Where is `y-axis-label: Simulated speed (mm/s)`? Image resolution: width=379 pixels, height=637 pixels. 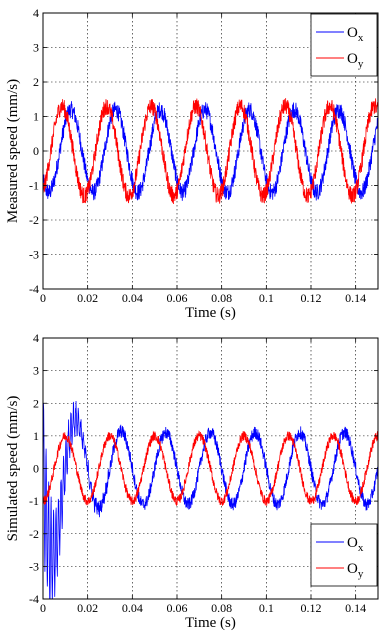 y-axis-label: Simulated speed (mm/s) is located at coordinates (13, 469).